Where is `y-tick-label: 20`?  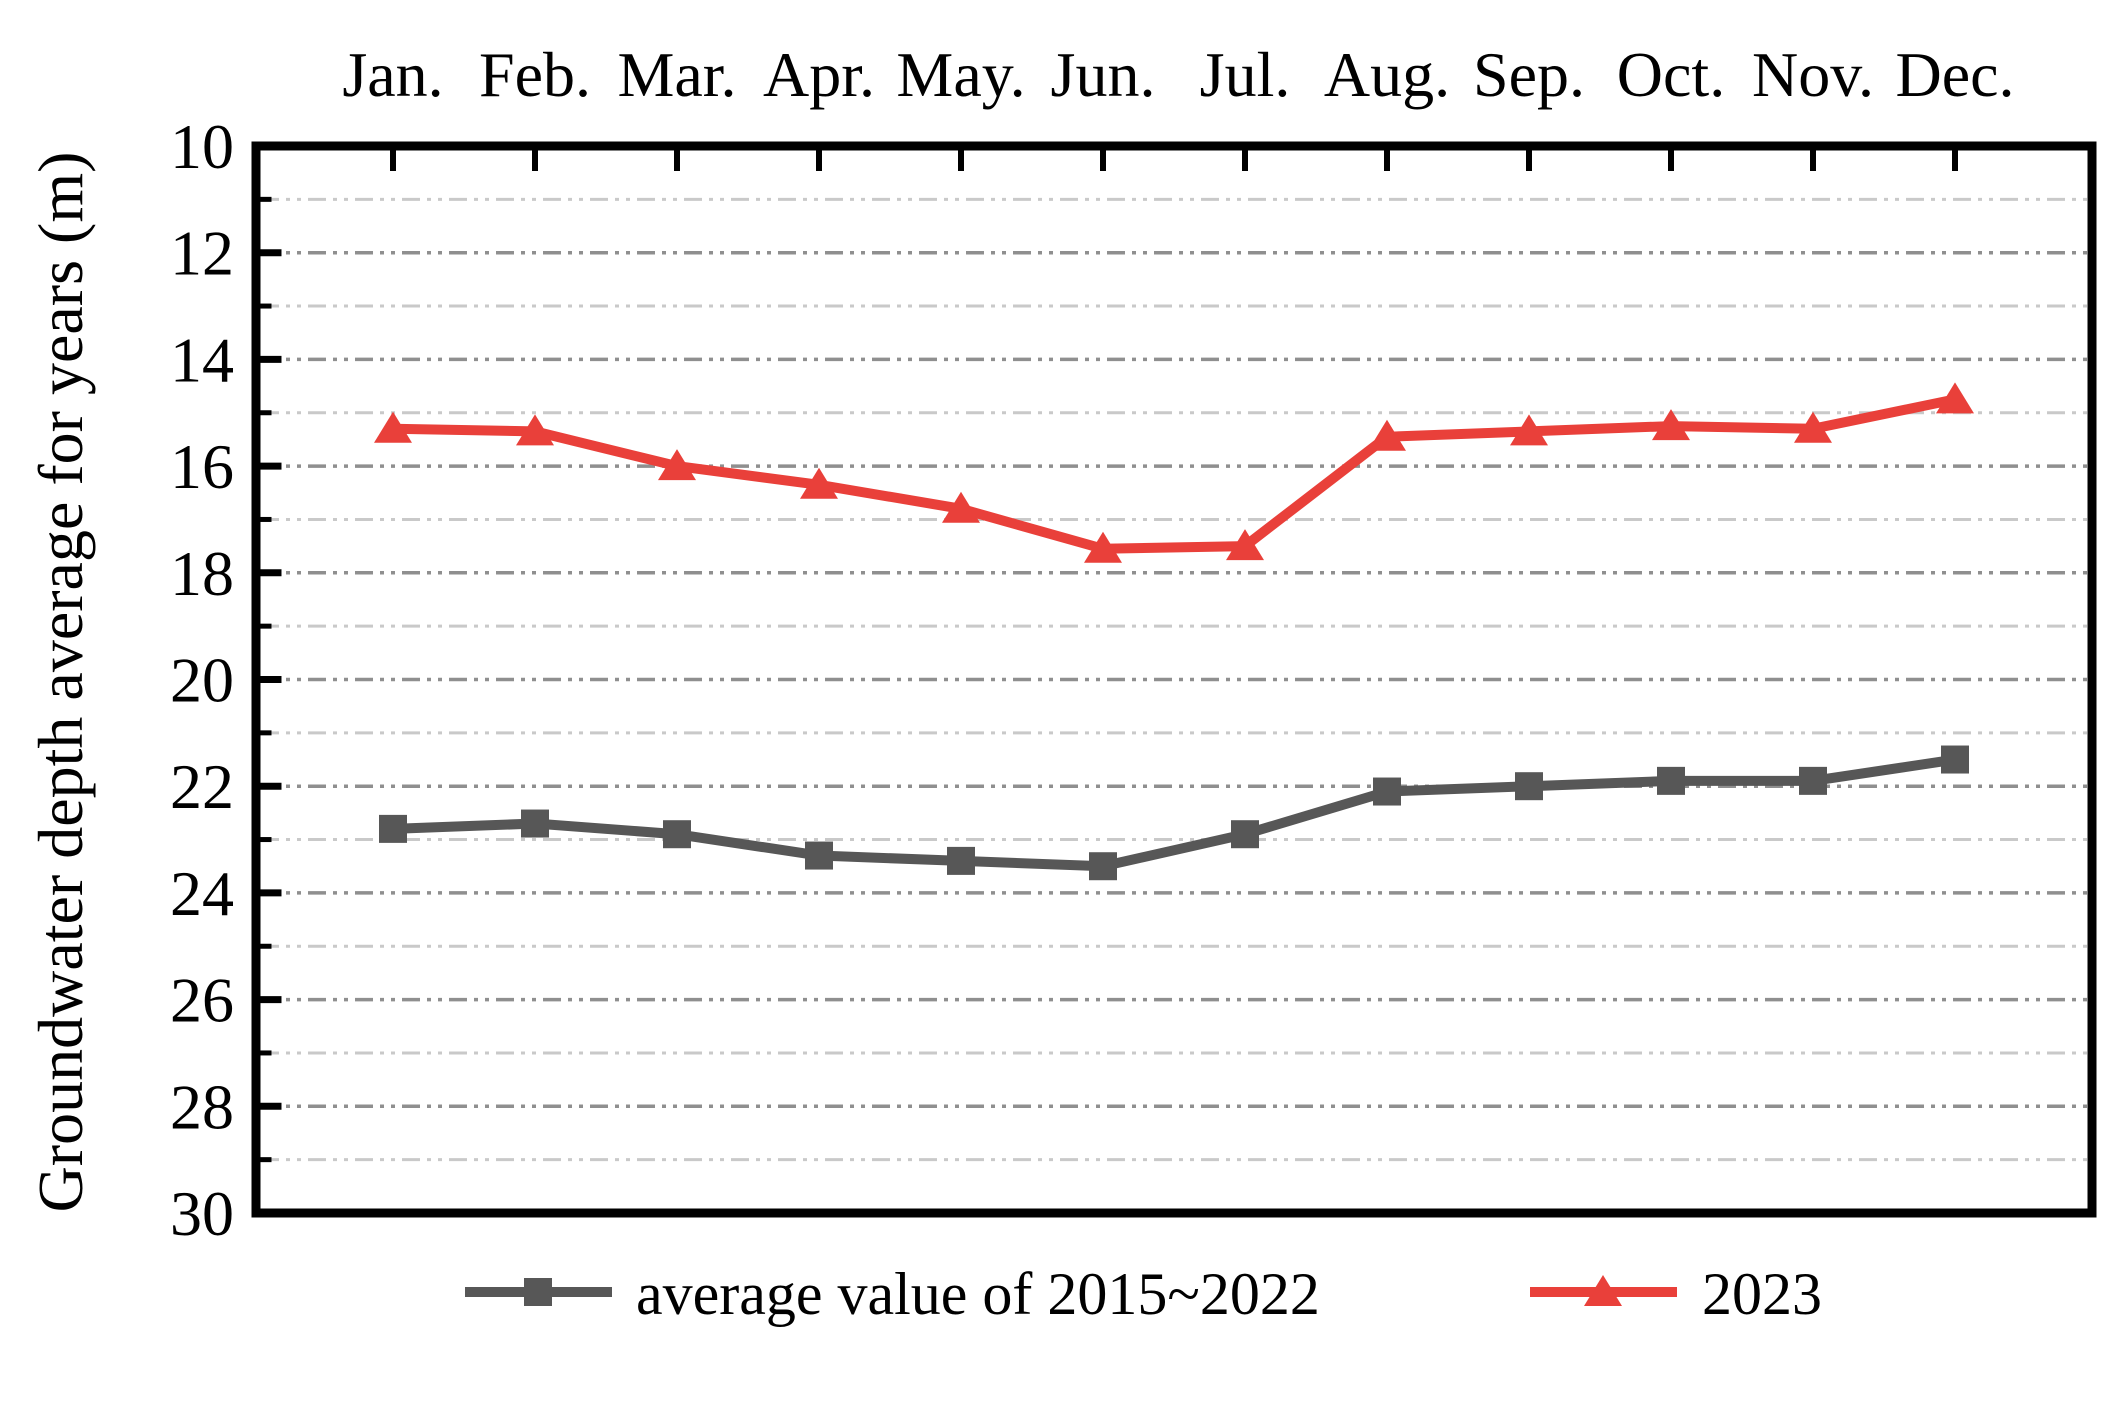 y-tick-label: 20 is located at coordinates (202, 680).